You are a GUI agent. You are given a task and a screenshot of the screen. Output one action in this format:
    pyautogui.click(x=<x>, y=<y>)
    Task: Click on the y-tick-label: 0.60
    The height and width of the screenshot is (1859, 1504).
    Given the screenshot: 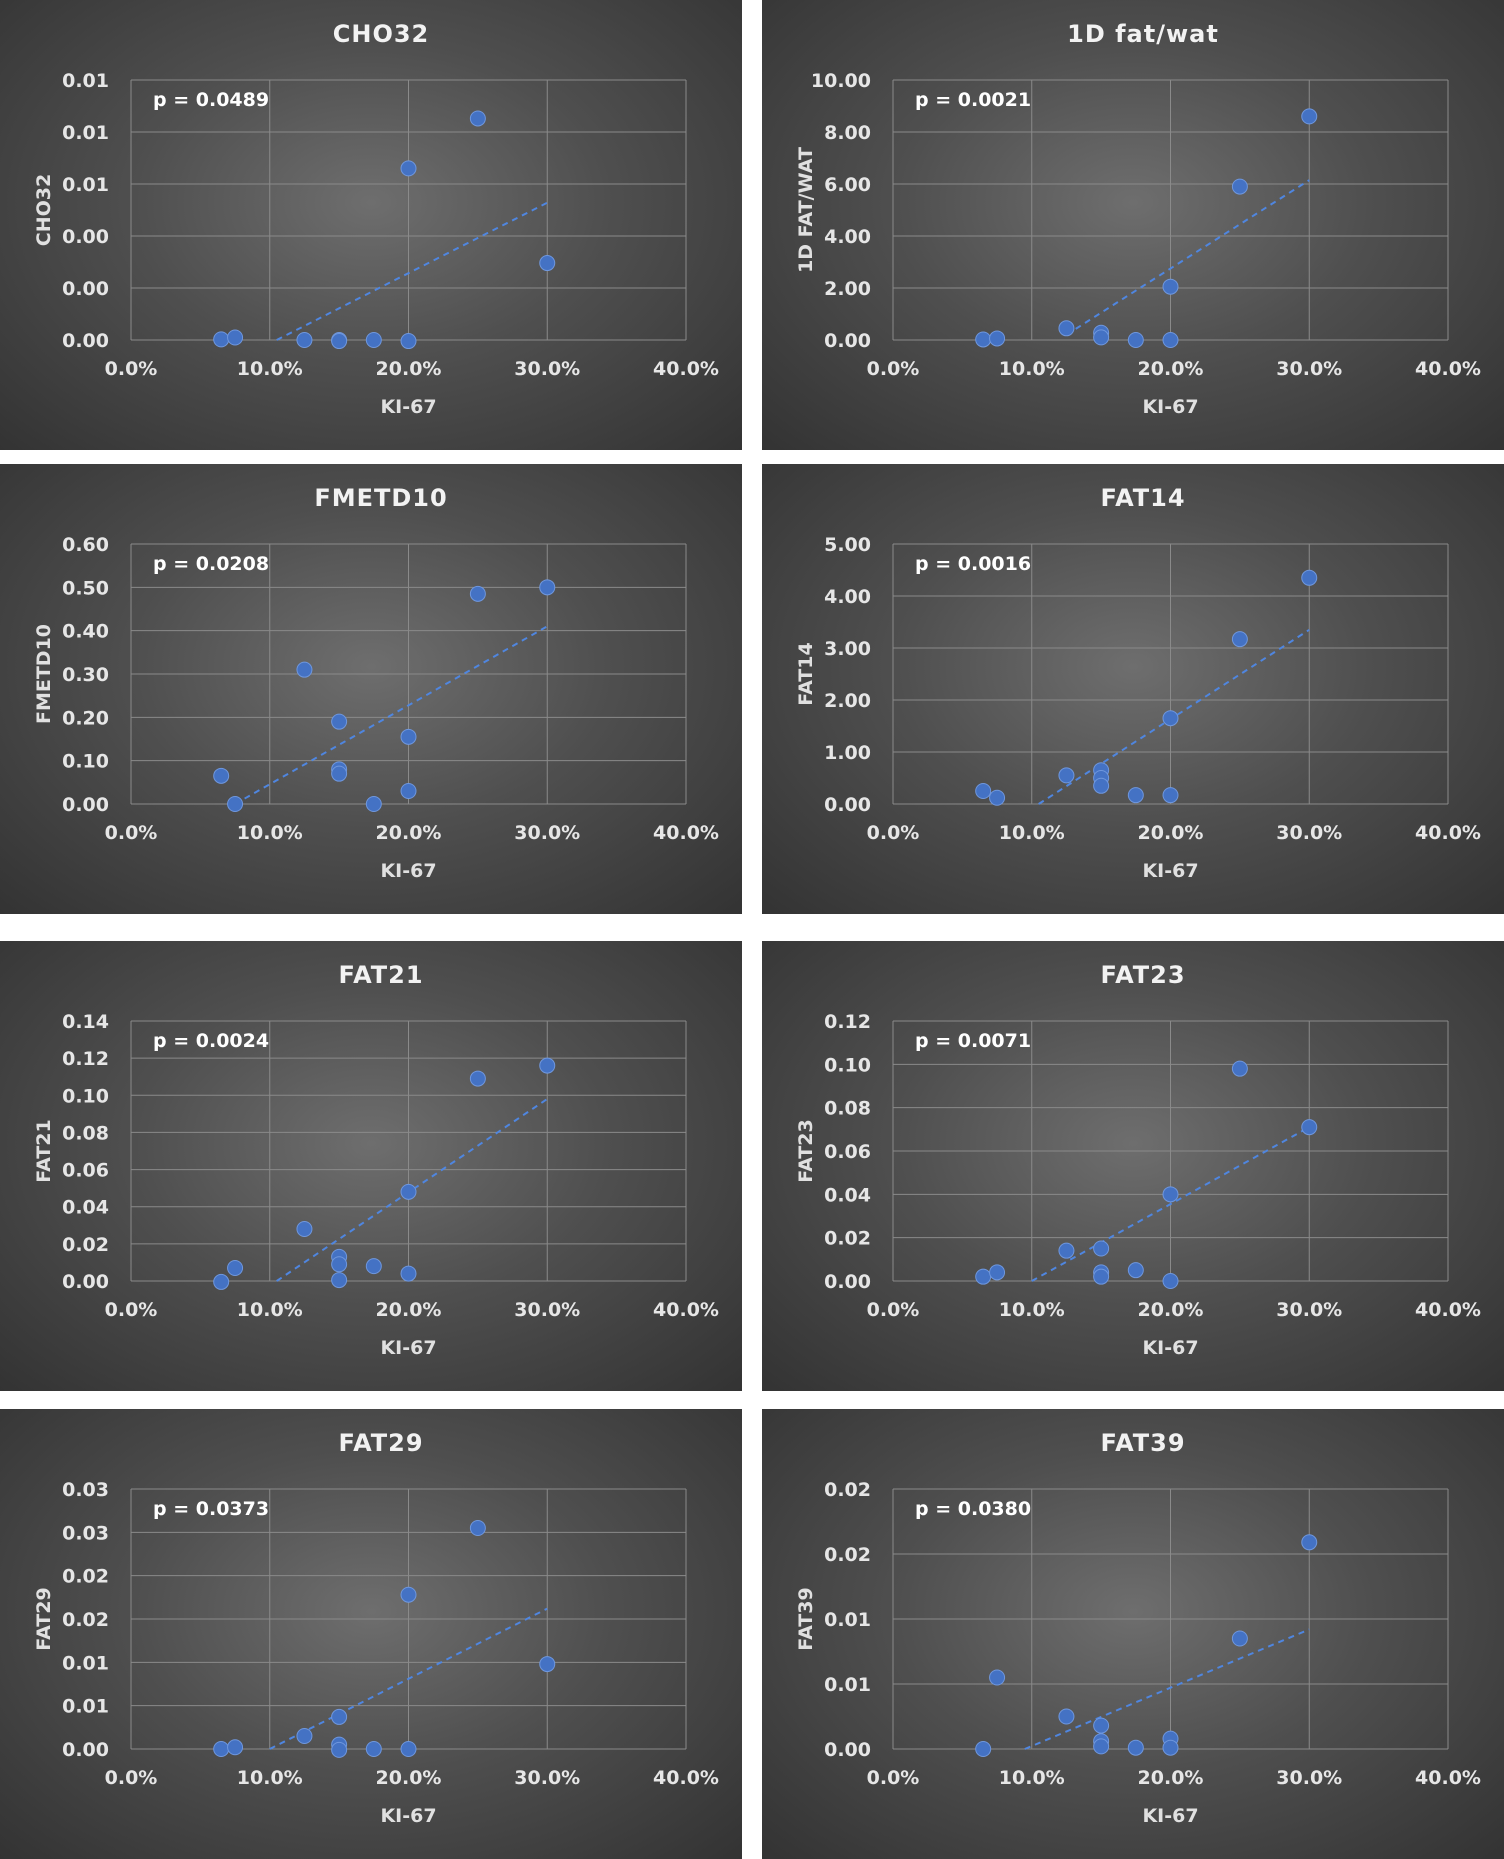 What is the action you would take?
    pyautogui.click(x=85, y=545)
    